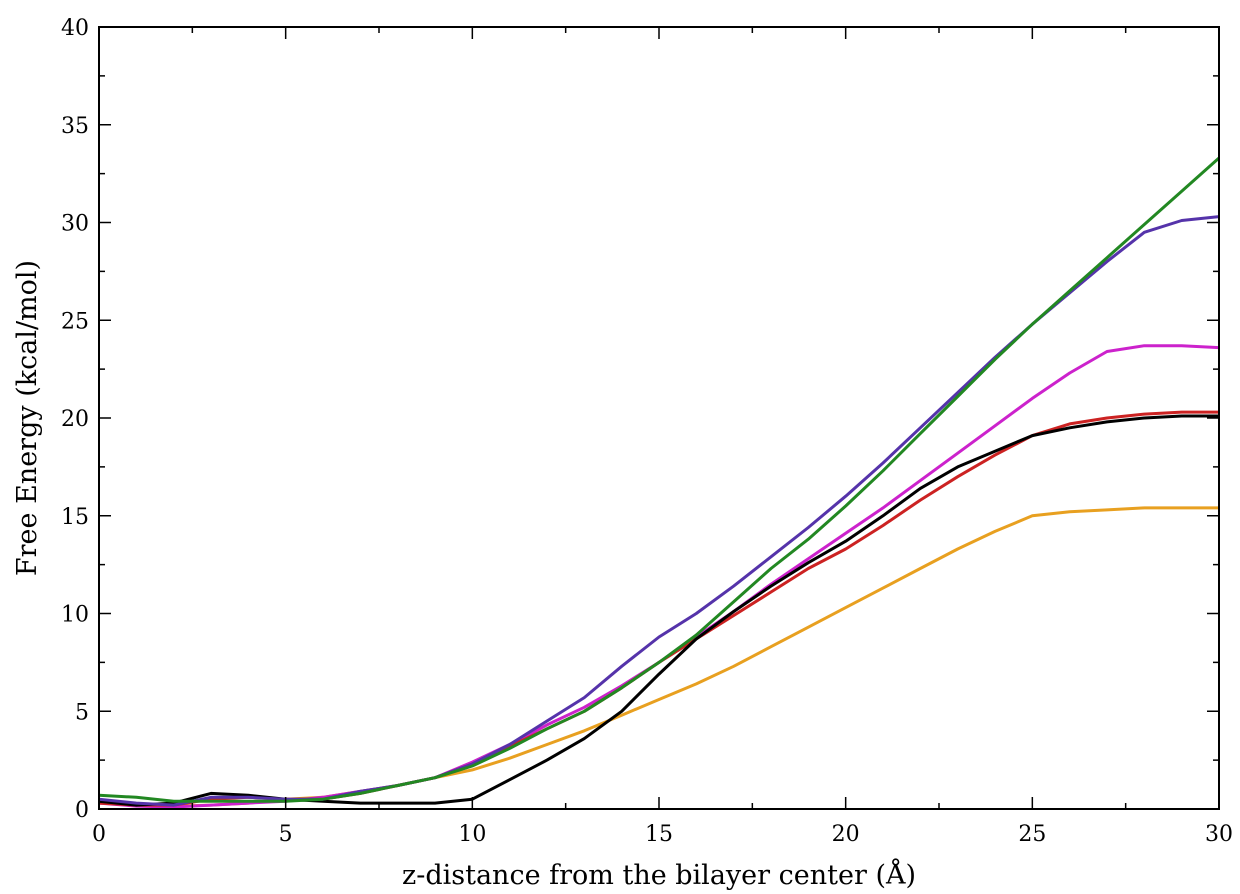 The image size is (1240, 894). Describe the element at coordinates (27, 418) in the screenshot. I see `y-axis-label: Free Energy (kcal/mol)` at that location.